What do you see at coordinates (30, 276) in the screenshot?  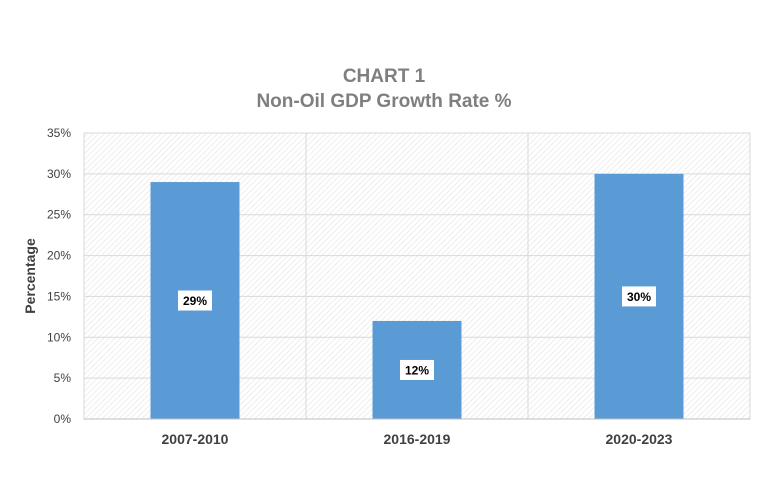 I see `y-axis-label: Percentage` at bounding box center [30, 276].